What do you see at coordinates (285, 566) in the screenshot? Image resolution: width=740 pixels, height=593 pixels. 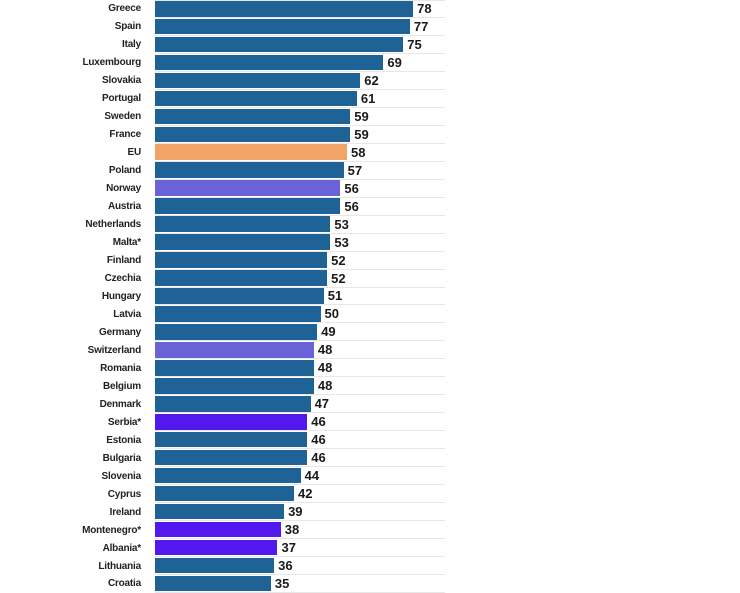 I see `value-label: 36` at bounding box center [285, 566].